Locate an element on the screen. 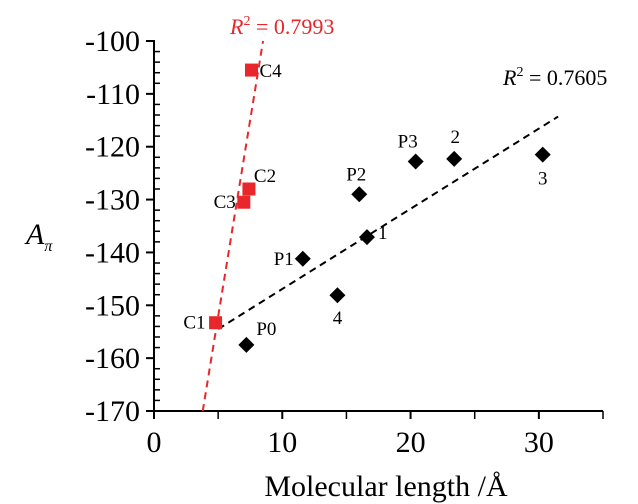 The width and height of the screenshot is (638, 504). data-point-C1 is located at coordinates (216, 323).